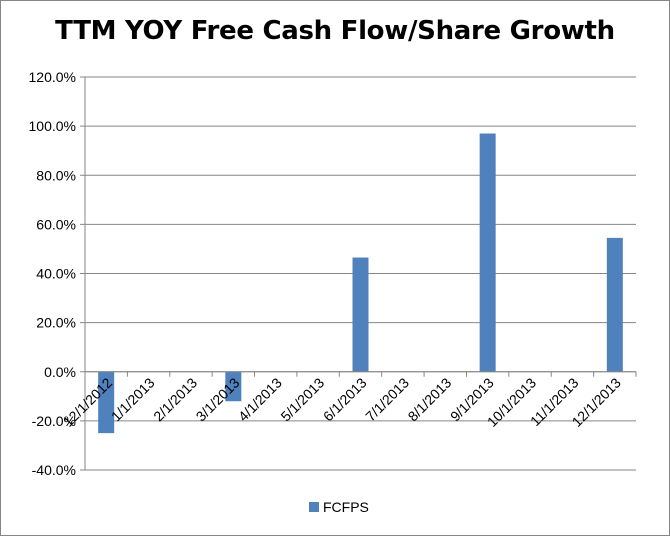  What do you see at coordinates (56, 274) in the screenshot?
I see `y-tick-label: 40.0%` at bounding box center [56, 274].